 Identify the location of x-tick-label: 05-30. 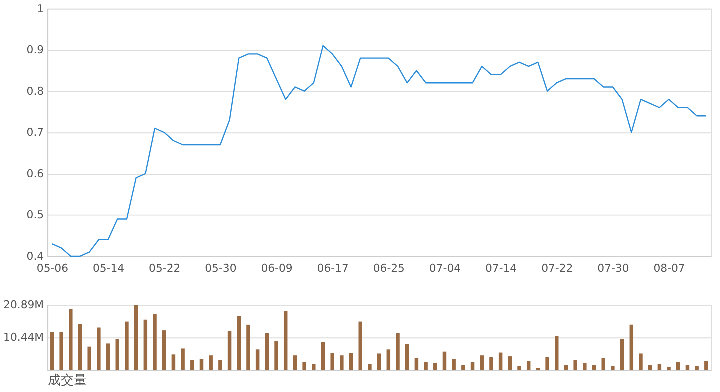
(221, 268).